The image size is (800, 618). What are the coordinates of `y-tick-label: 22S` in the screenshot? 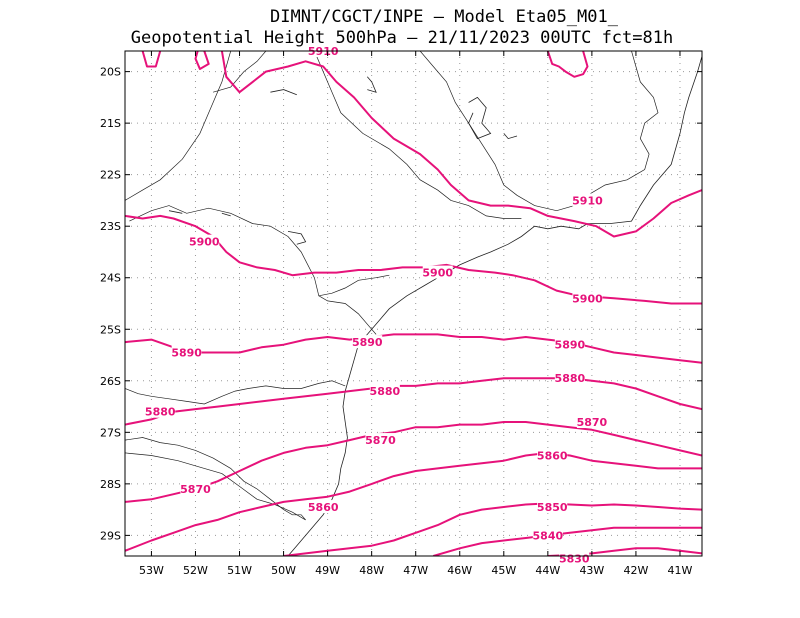 It's located at (110, 175).